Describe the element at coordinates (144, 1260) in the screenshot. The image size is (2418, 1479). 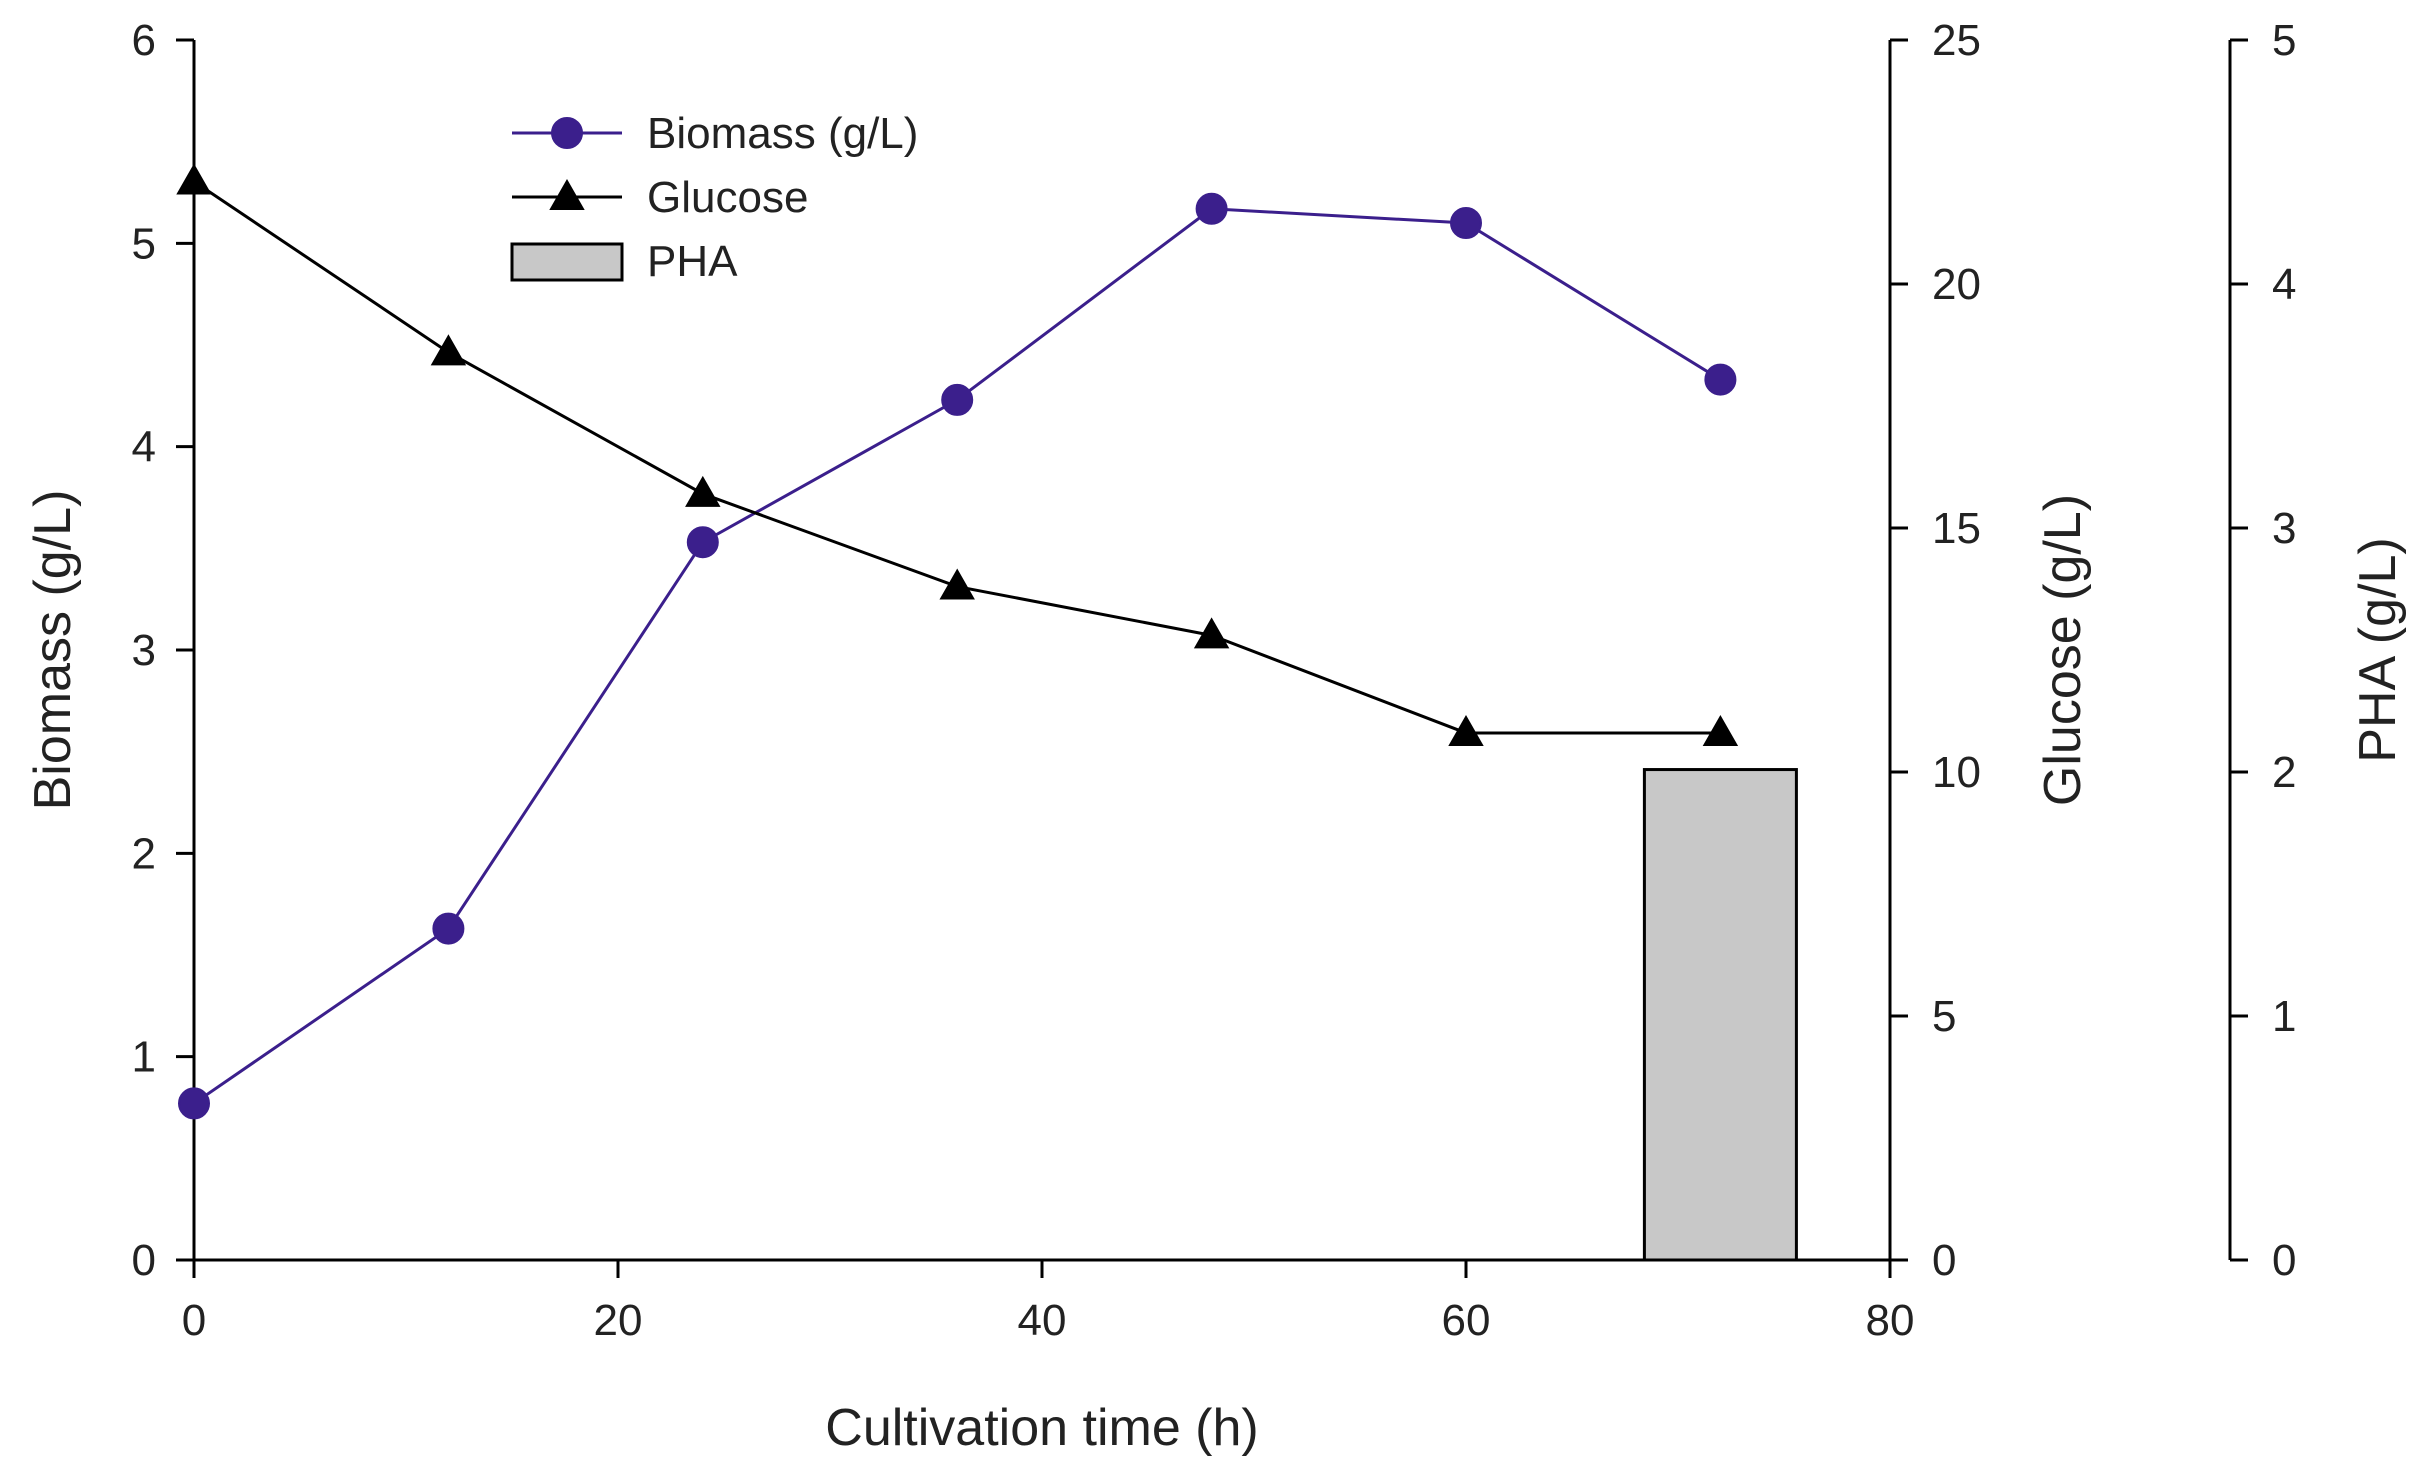
I see `biomass-tick-label: 0` at that location.